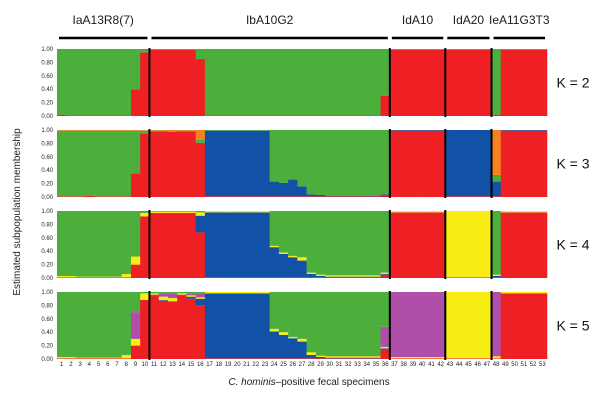  Describe the element at coordinates (154, 365) in the screenshot. I see `x-tick-label: 11` at that location.